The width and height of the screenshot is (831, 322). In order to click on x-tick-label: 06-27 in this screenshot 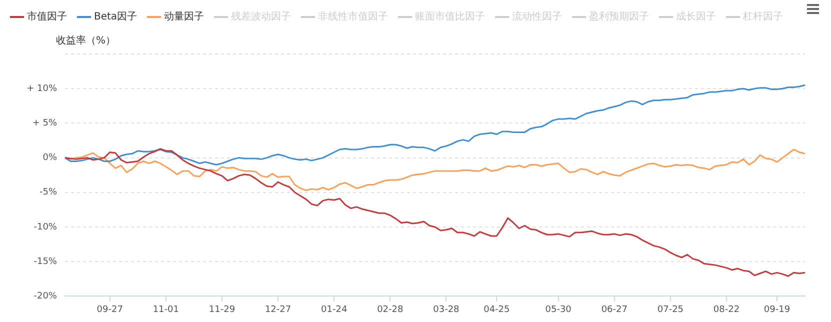, I will do `click(614, 309)`.